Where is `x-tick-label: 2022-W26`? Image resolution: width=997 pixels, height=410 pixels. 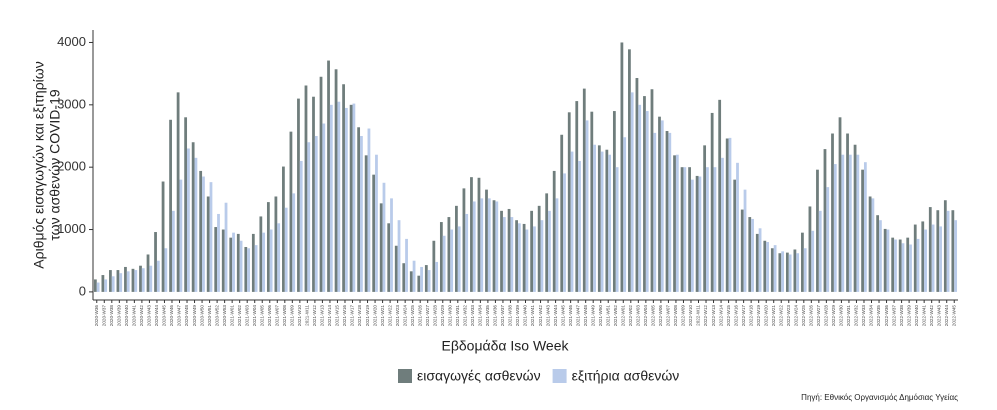
x-tick-label: 2022-W26 is located at coordinates (811, 316).